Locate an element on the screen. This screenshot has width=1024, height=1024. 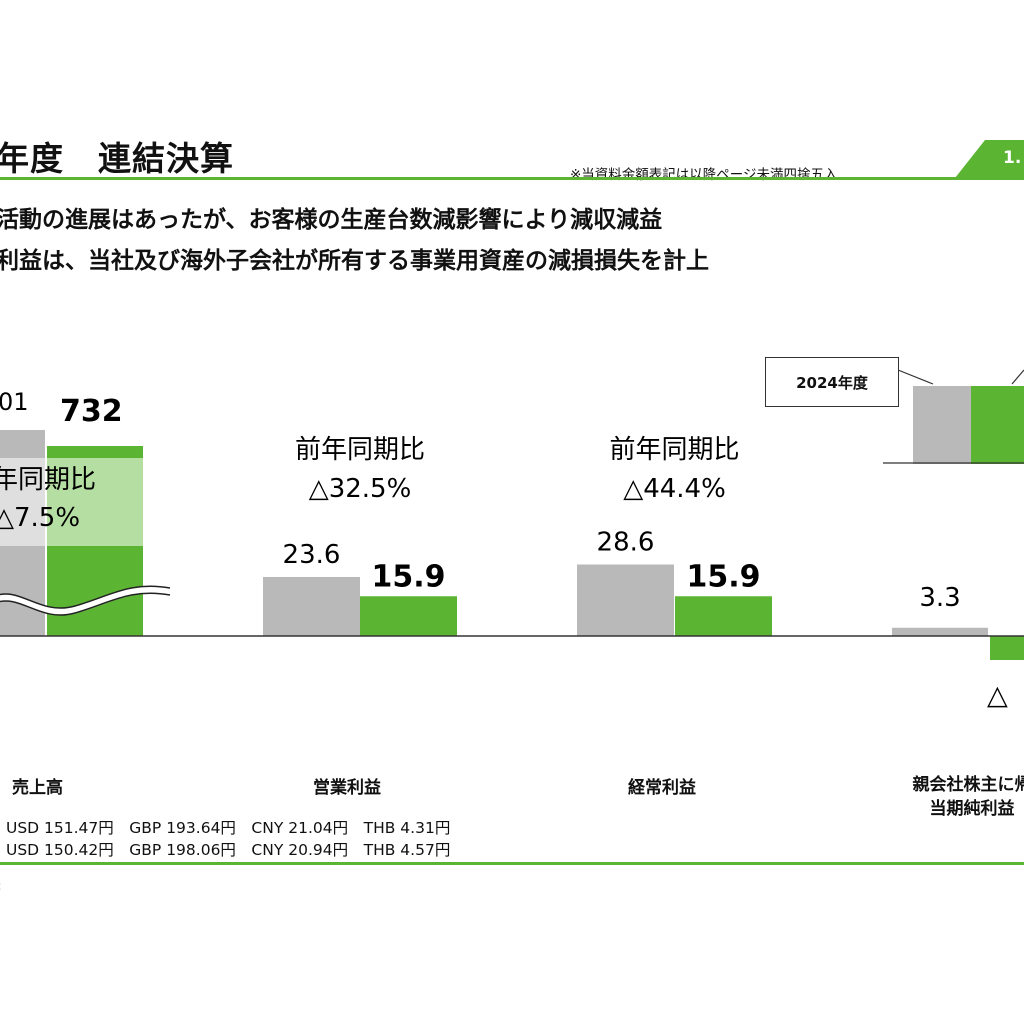
rounding-note: ※当資料金額表記は以降ページ未満四捨五入 is located at coordinates (704, 175).